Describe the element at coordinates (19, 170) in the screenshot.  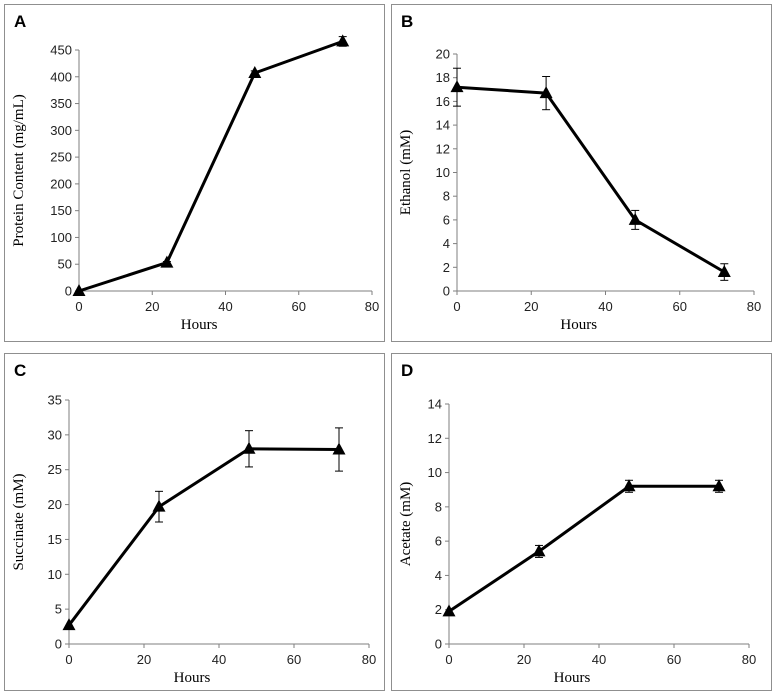
I see `y-axis-title: Protein Content (mg/mL)` at that location.